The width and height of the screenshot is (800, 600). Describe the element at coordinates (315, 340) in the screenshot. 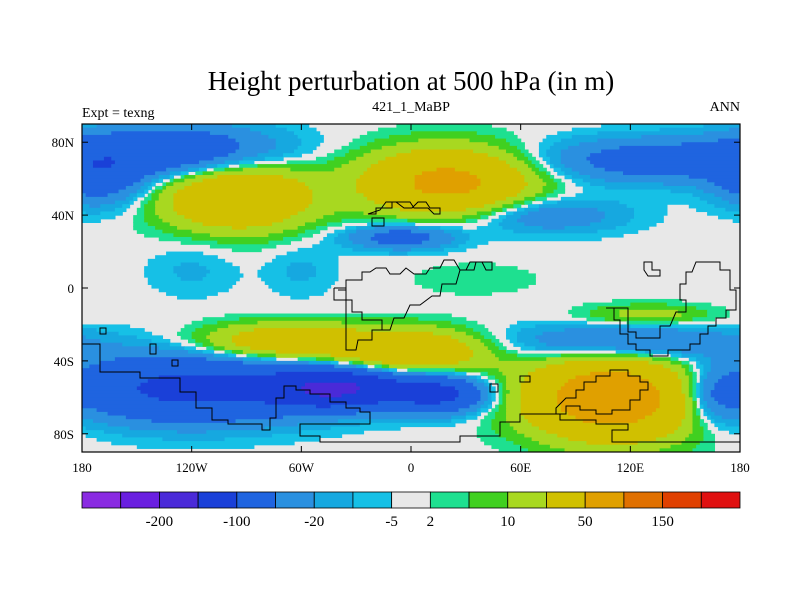

I see `coastline-southern-islands` at that location.